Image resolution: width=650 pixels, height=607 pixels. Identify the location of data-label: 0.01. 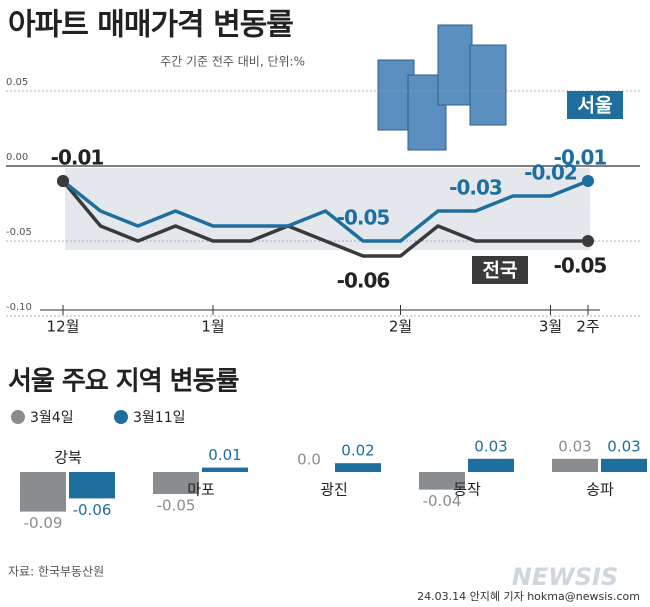
(224, 455).